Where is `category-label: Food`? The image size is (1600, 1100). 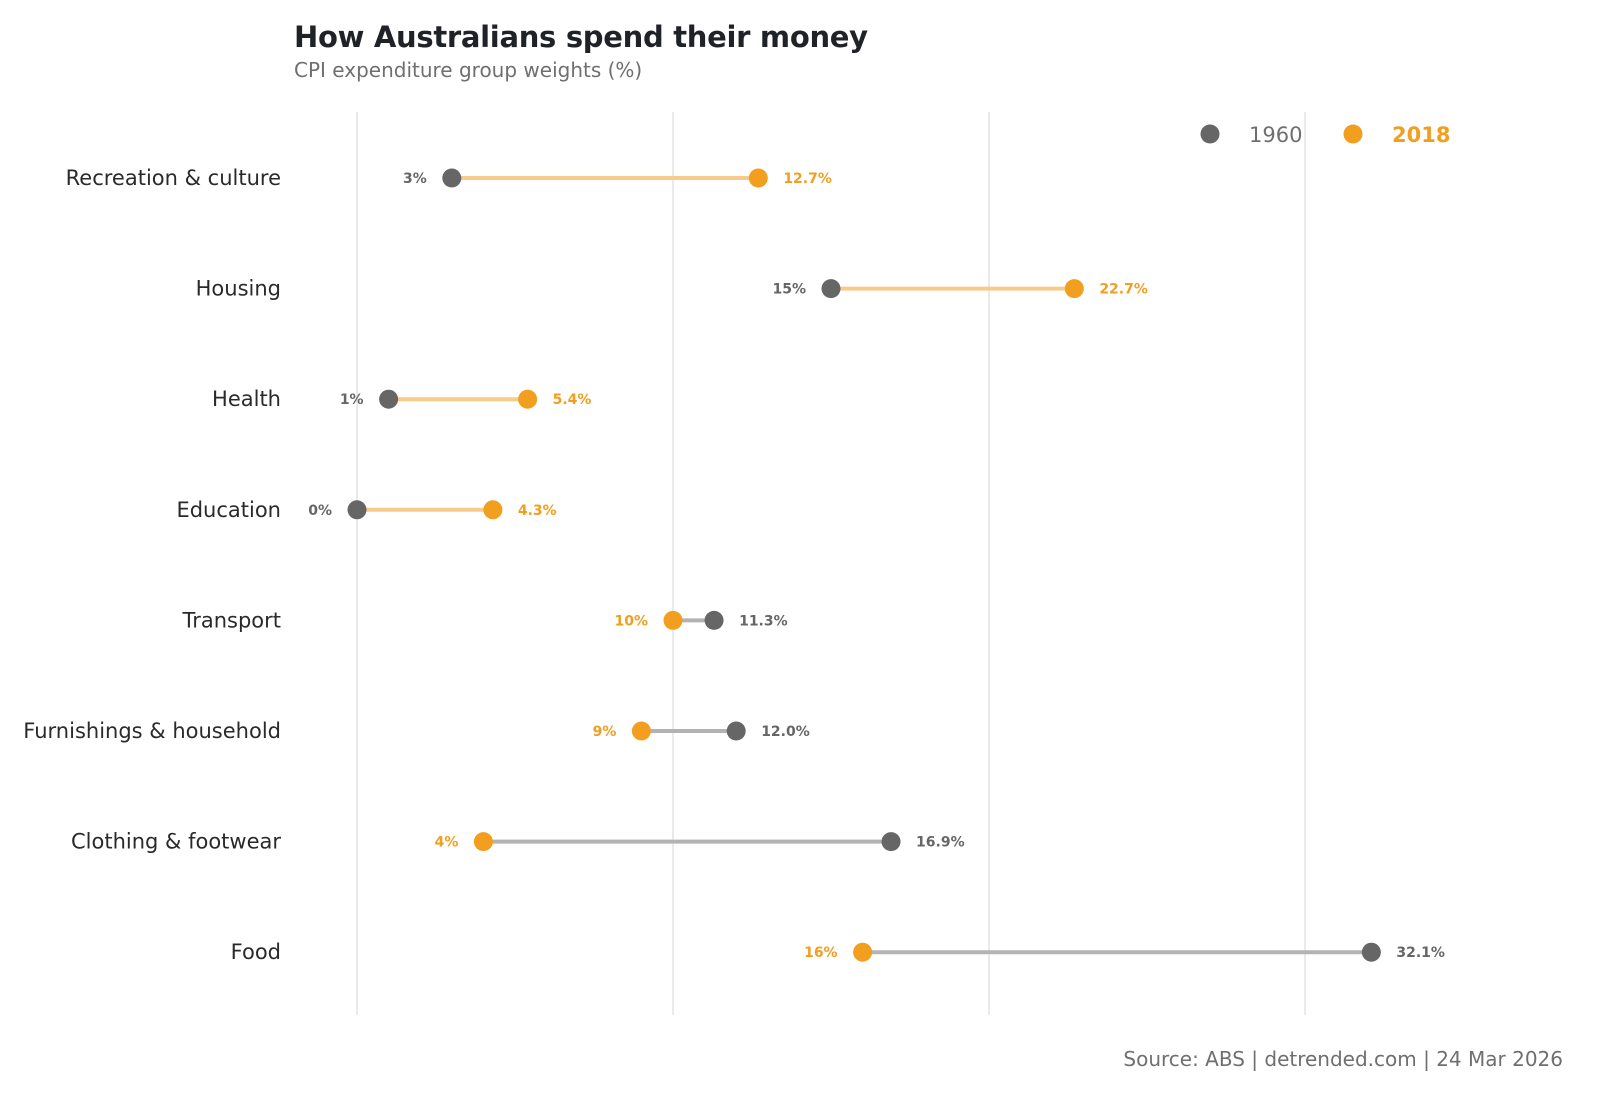
category-label: Food is located at coordinates (256, 952).